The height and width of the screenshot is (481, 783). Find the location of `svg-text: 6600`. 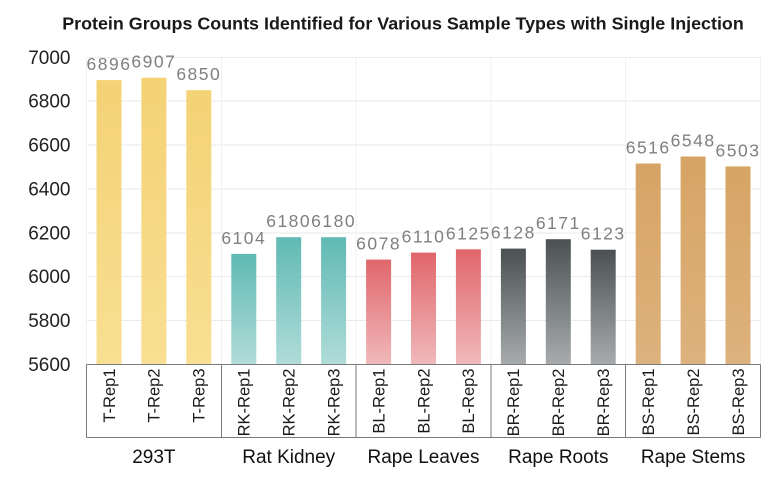

svg-text: 6600 is located at coordinates (49, 146).